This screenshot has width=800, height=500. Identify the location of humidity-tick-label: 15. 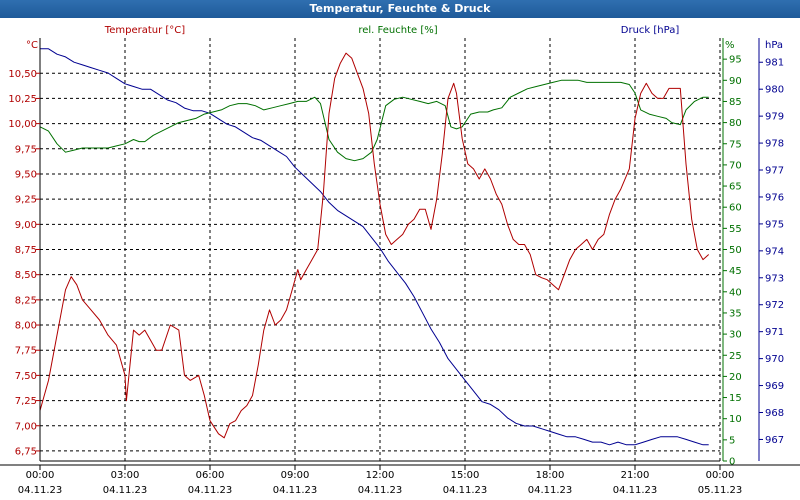
(735, 398).